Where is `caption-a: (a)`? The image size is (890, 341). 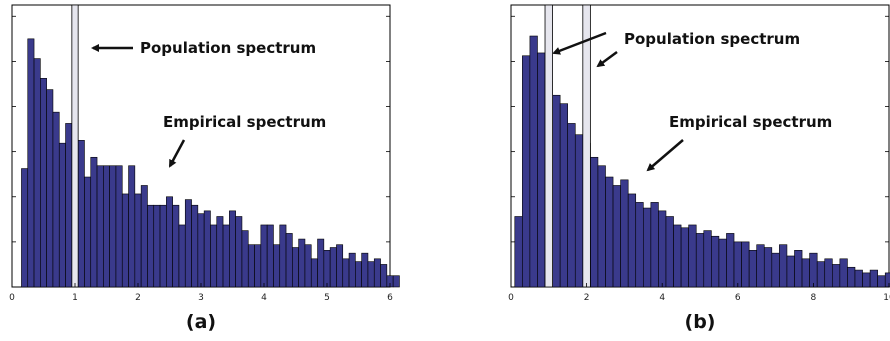 caption-a: (a) is located at coordinates (201, 322).